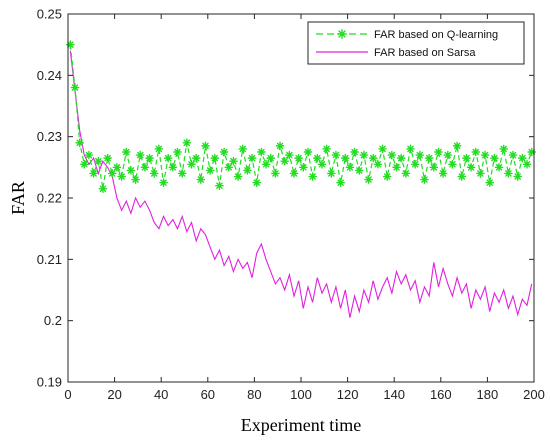 The height and width of the screenshot is (441, 550). What do you see at coordinates (49, 136) in the screenshot?
I see `y-tick-label: 0.23` at bounding box center [49, 136].